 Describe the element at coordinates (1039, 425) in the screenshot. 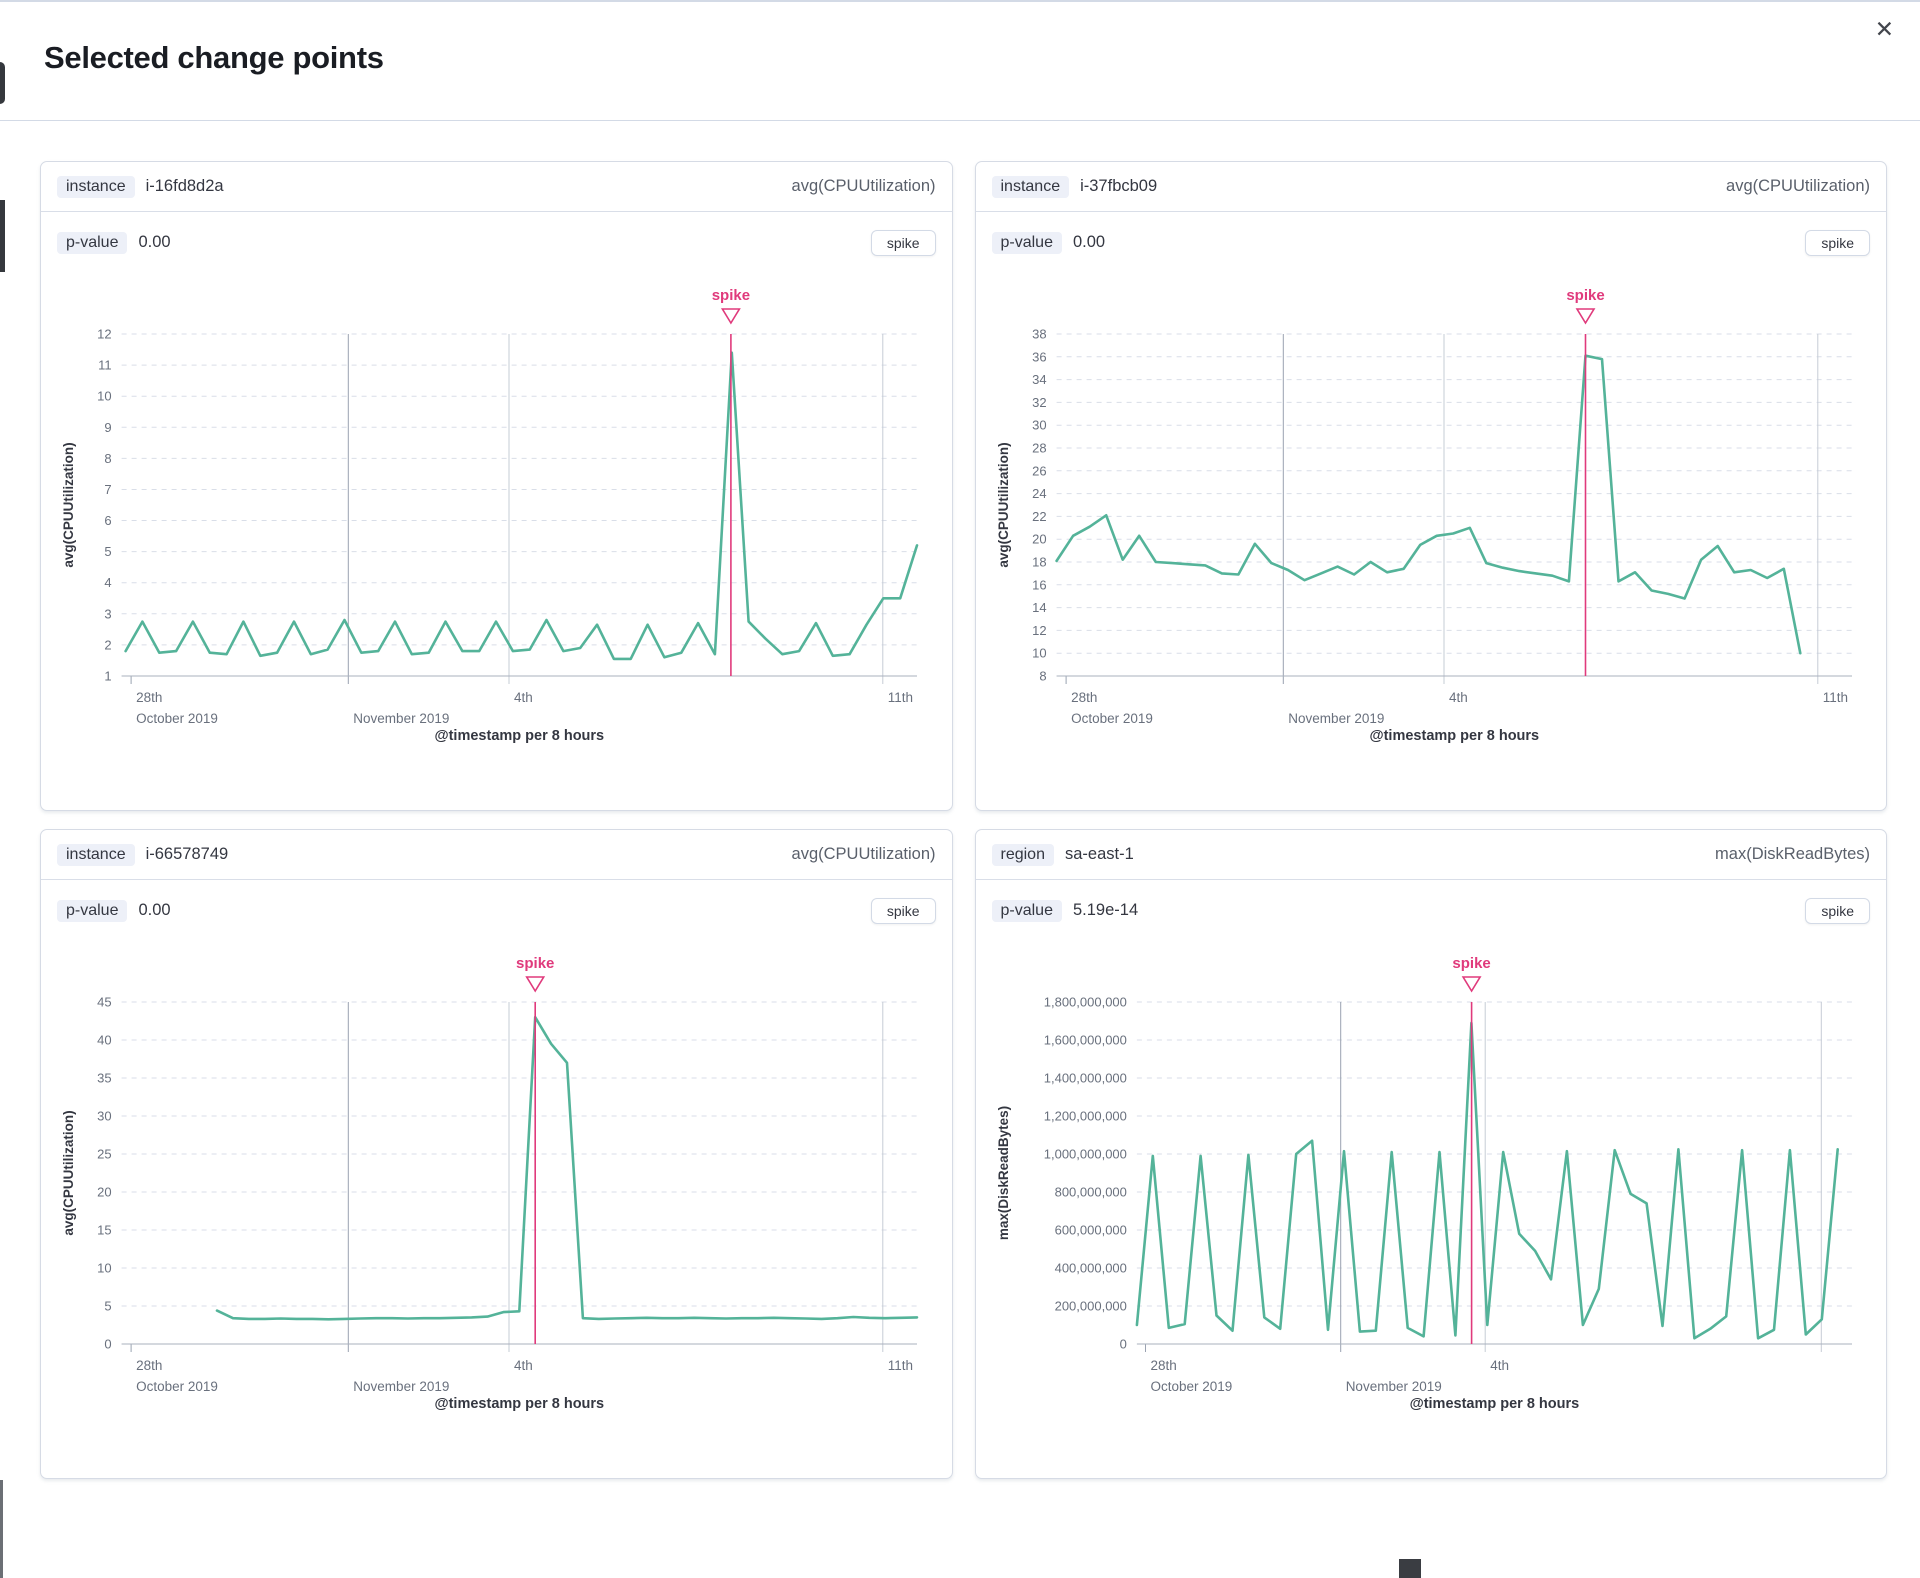

I see `svg-text: 30` at that location.